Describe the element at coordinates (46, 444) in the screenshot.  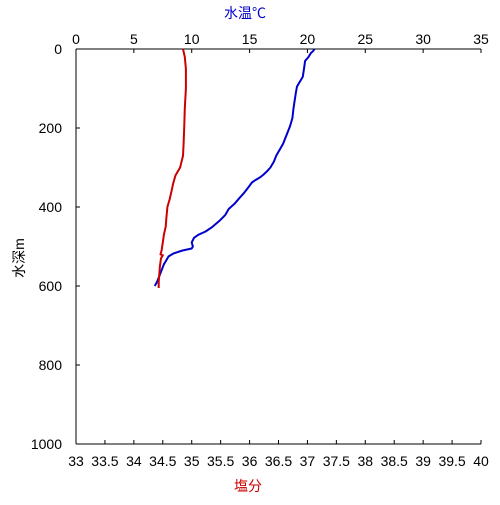
I see `depth-tick-label: 1000` at that location.